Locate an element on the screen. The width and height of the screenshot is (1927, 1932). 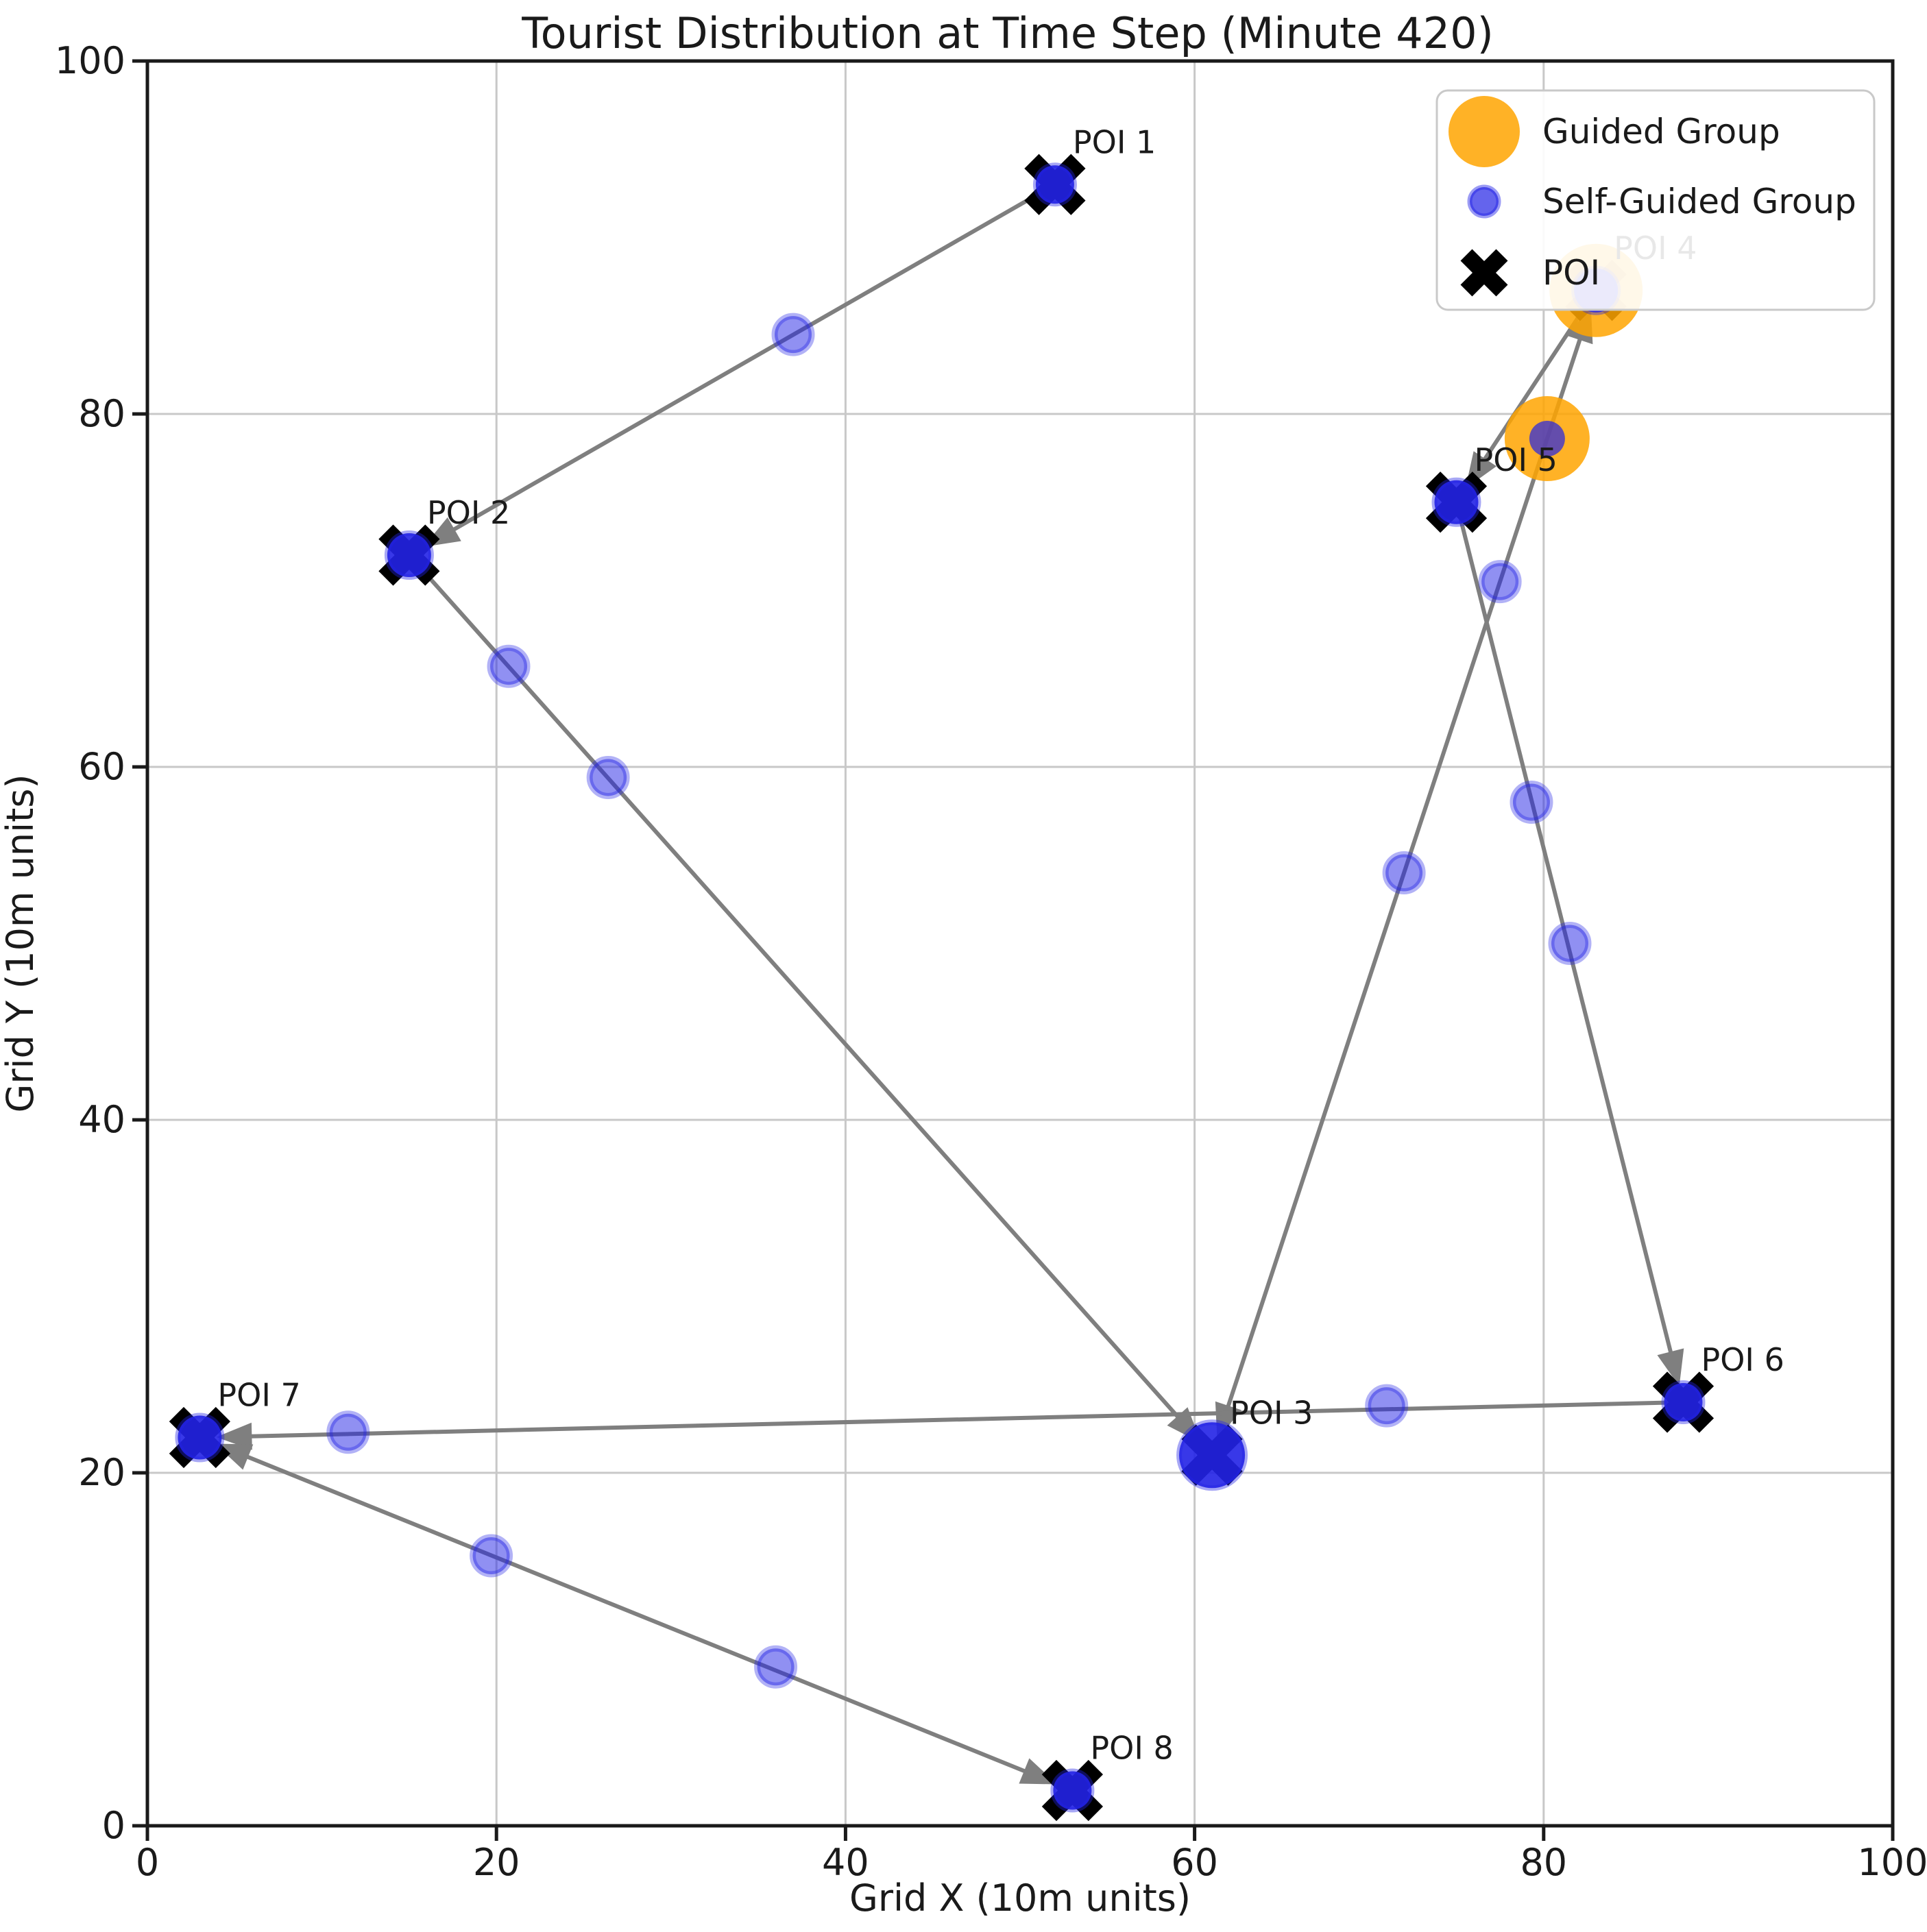
legend-item-label: Guided Group is located at coordinates (1661, 131).